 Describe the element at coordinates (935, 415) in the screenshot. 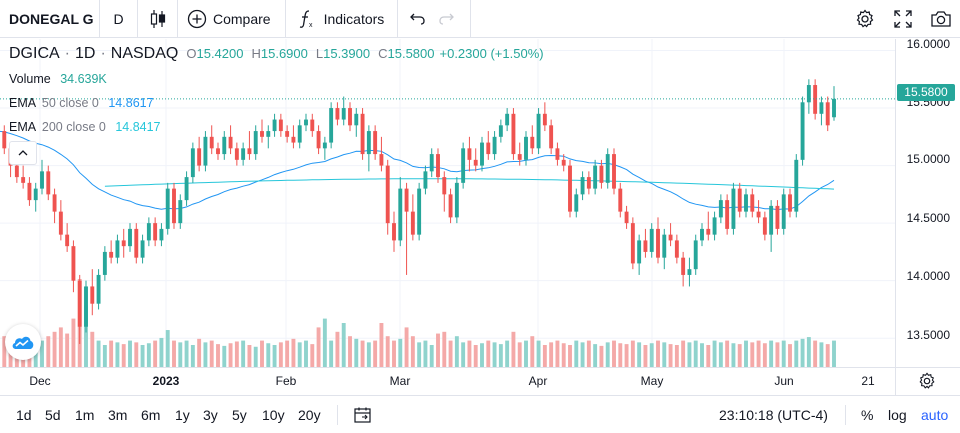

I see `auto-scale-toggle: auto` at that location.